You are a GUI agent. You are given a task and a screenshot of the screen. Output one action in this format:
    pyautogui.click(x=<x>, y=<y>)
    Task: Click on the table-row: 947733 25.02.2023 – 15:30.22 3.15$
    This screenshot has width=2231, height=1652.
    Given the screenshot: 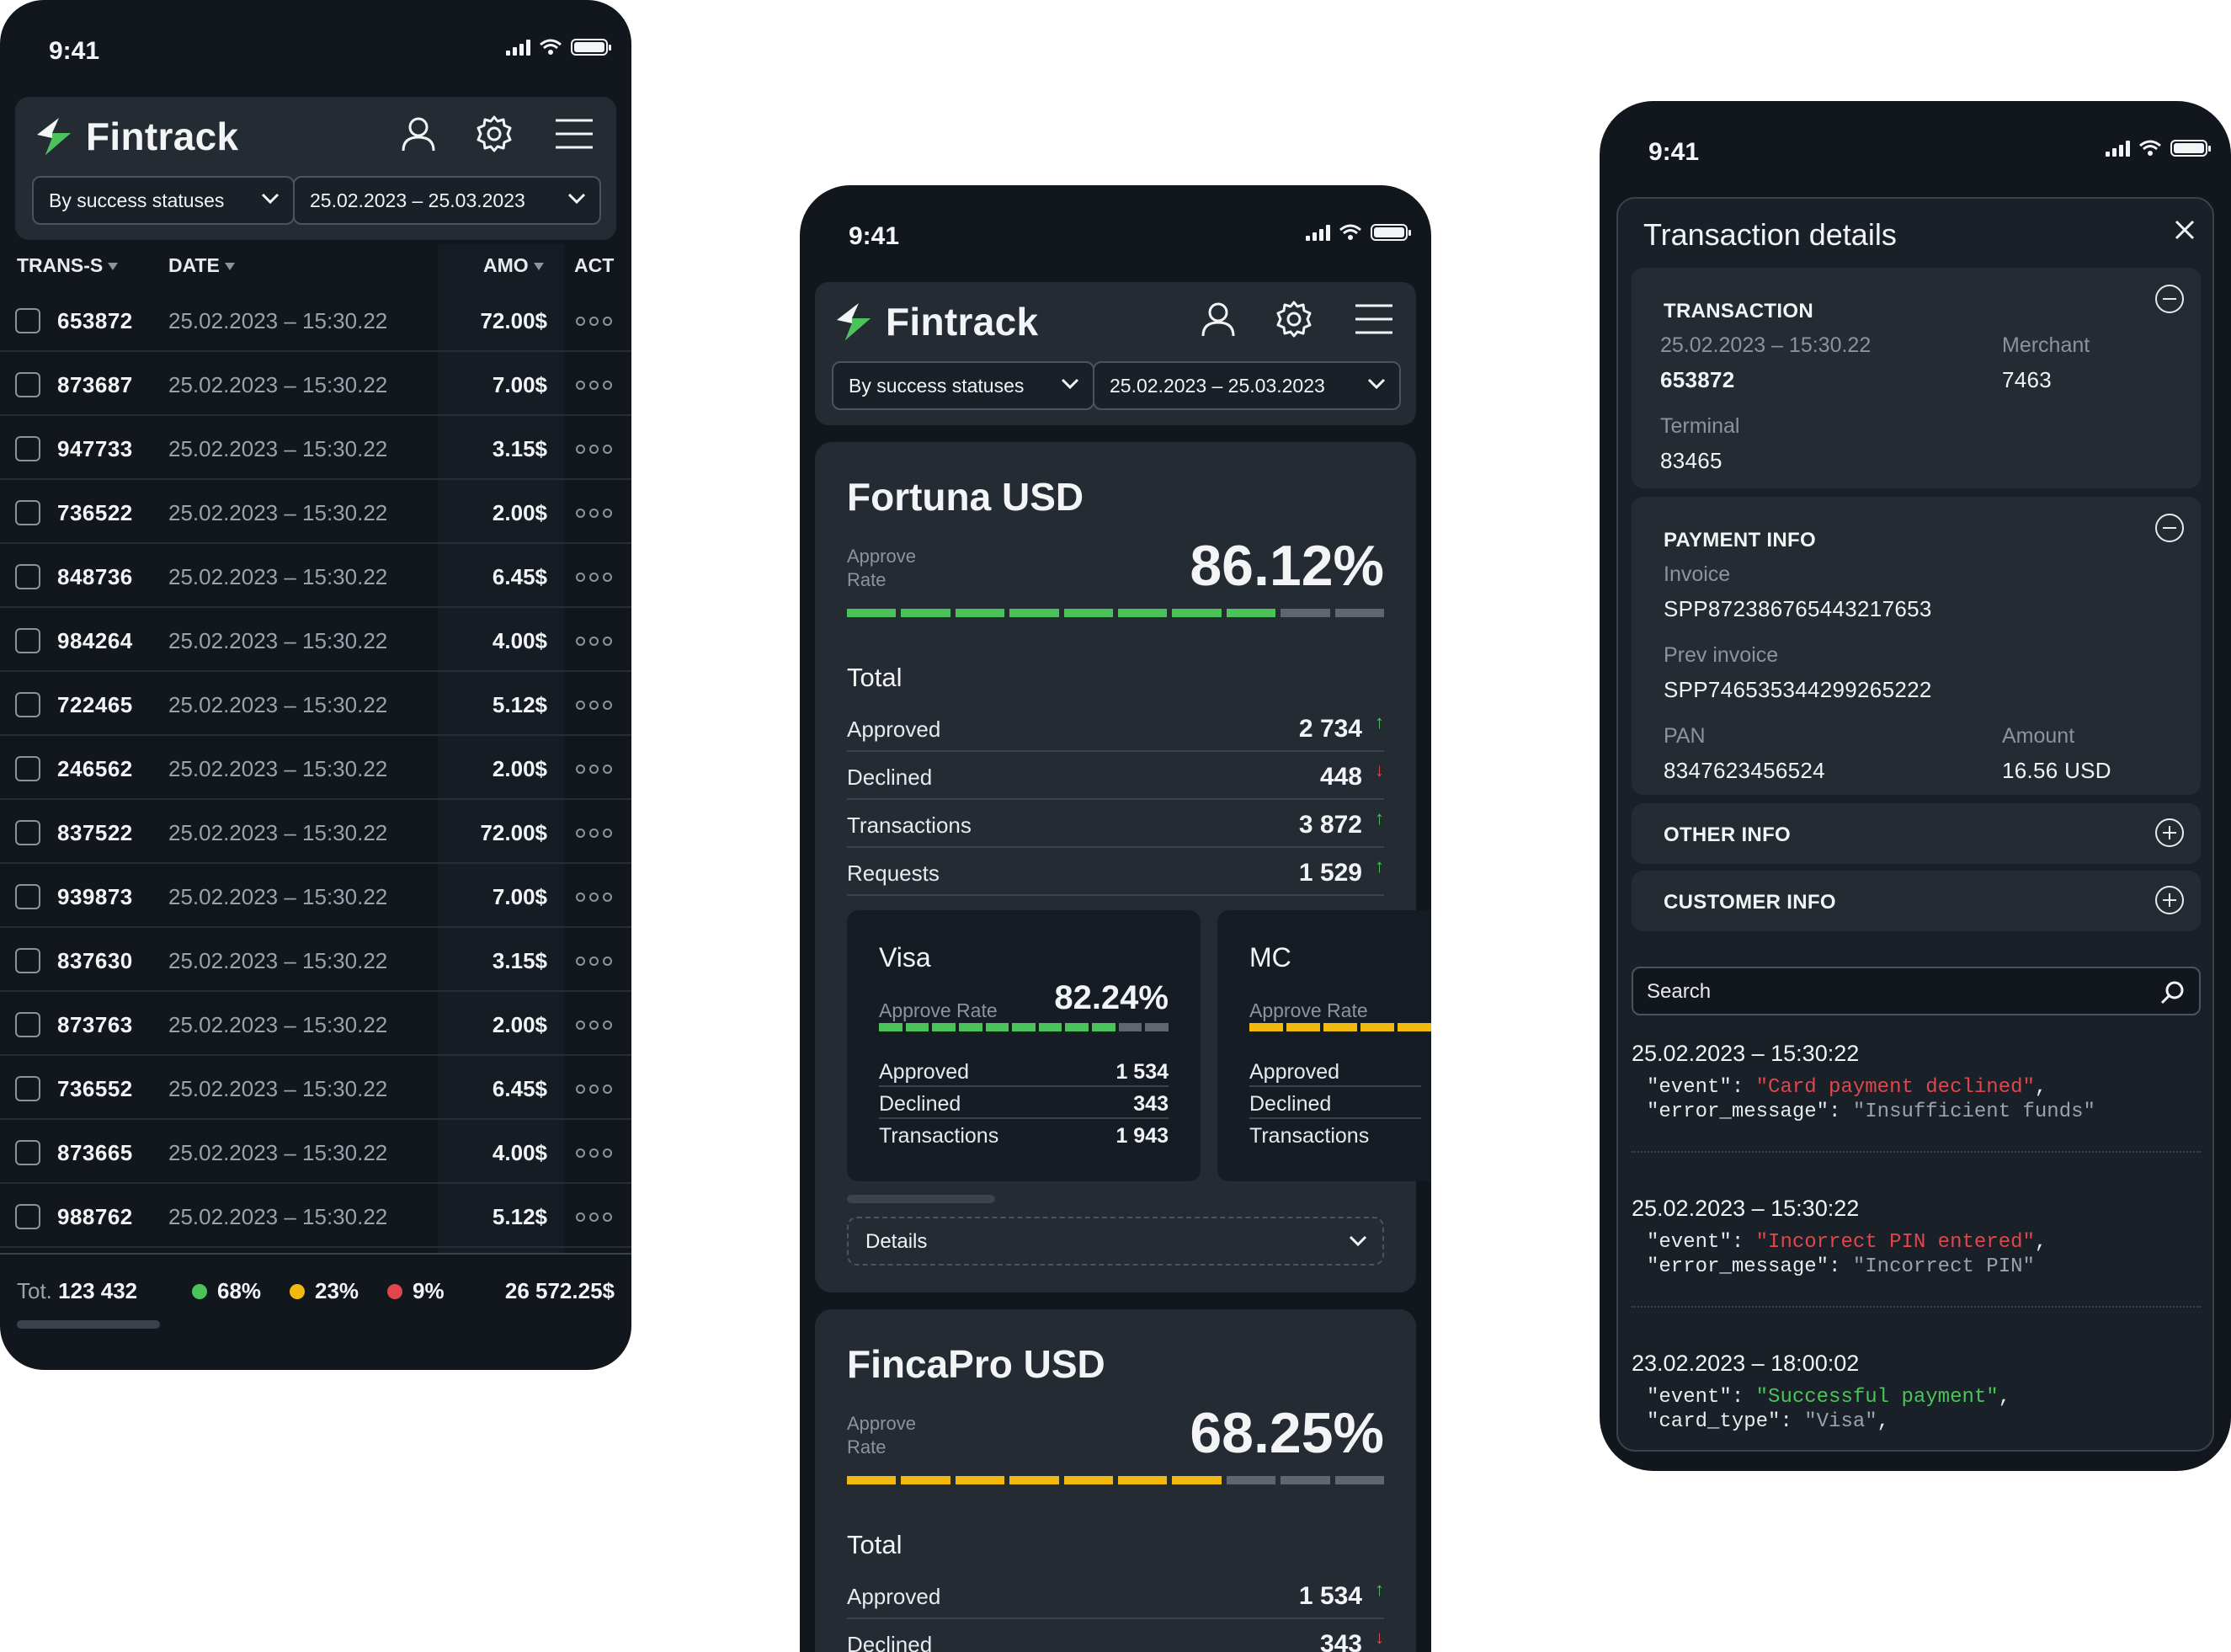 What is the action you would take?
    pyautogui.click(x=315, y=448)
    